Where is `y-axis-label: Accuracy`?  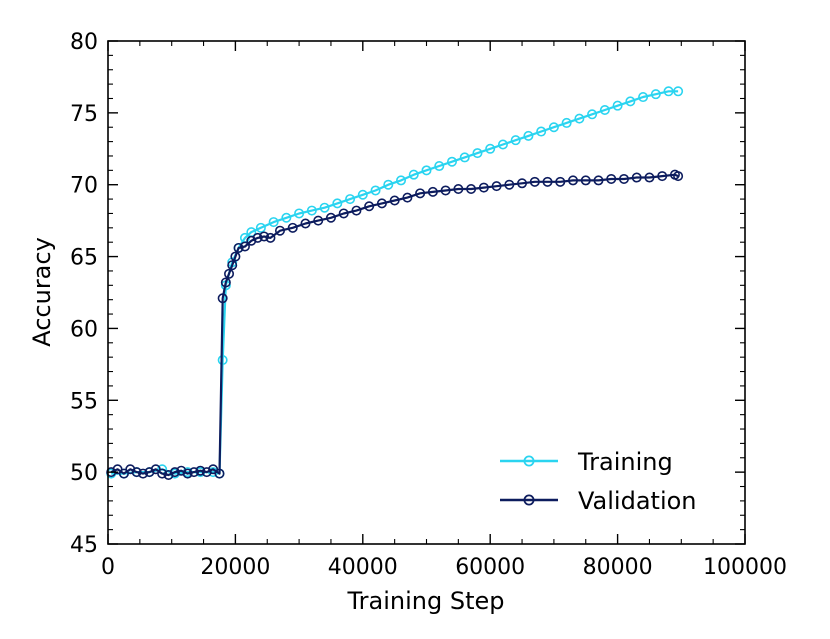 y-axis-label: Accuracy is located at coordinates (42, 292).